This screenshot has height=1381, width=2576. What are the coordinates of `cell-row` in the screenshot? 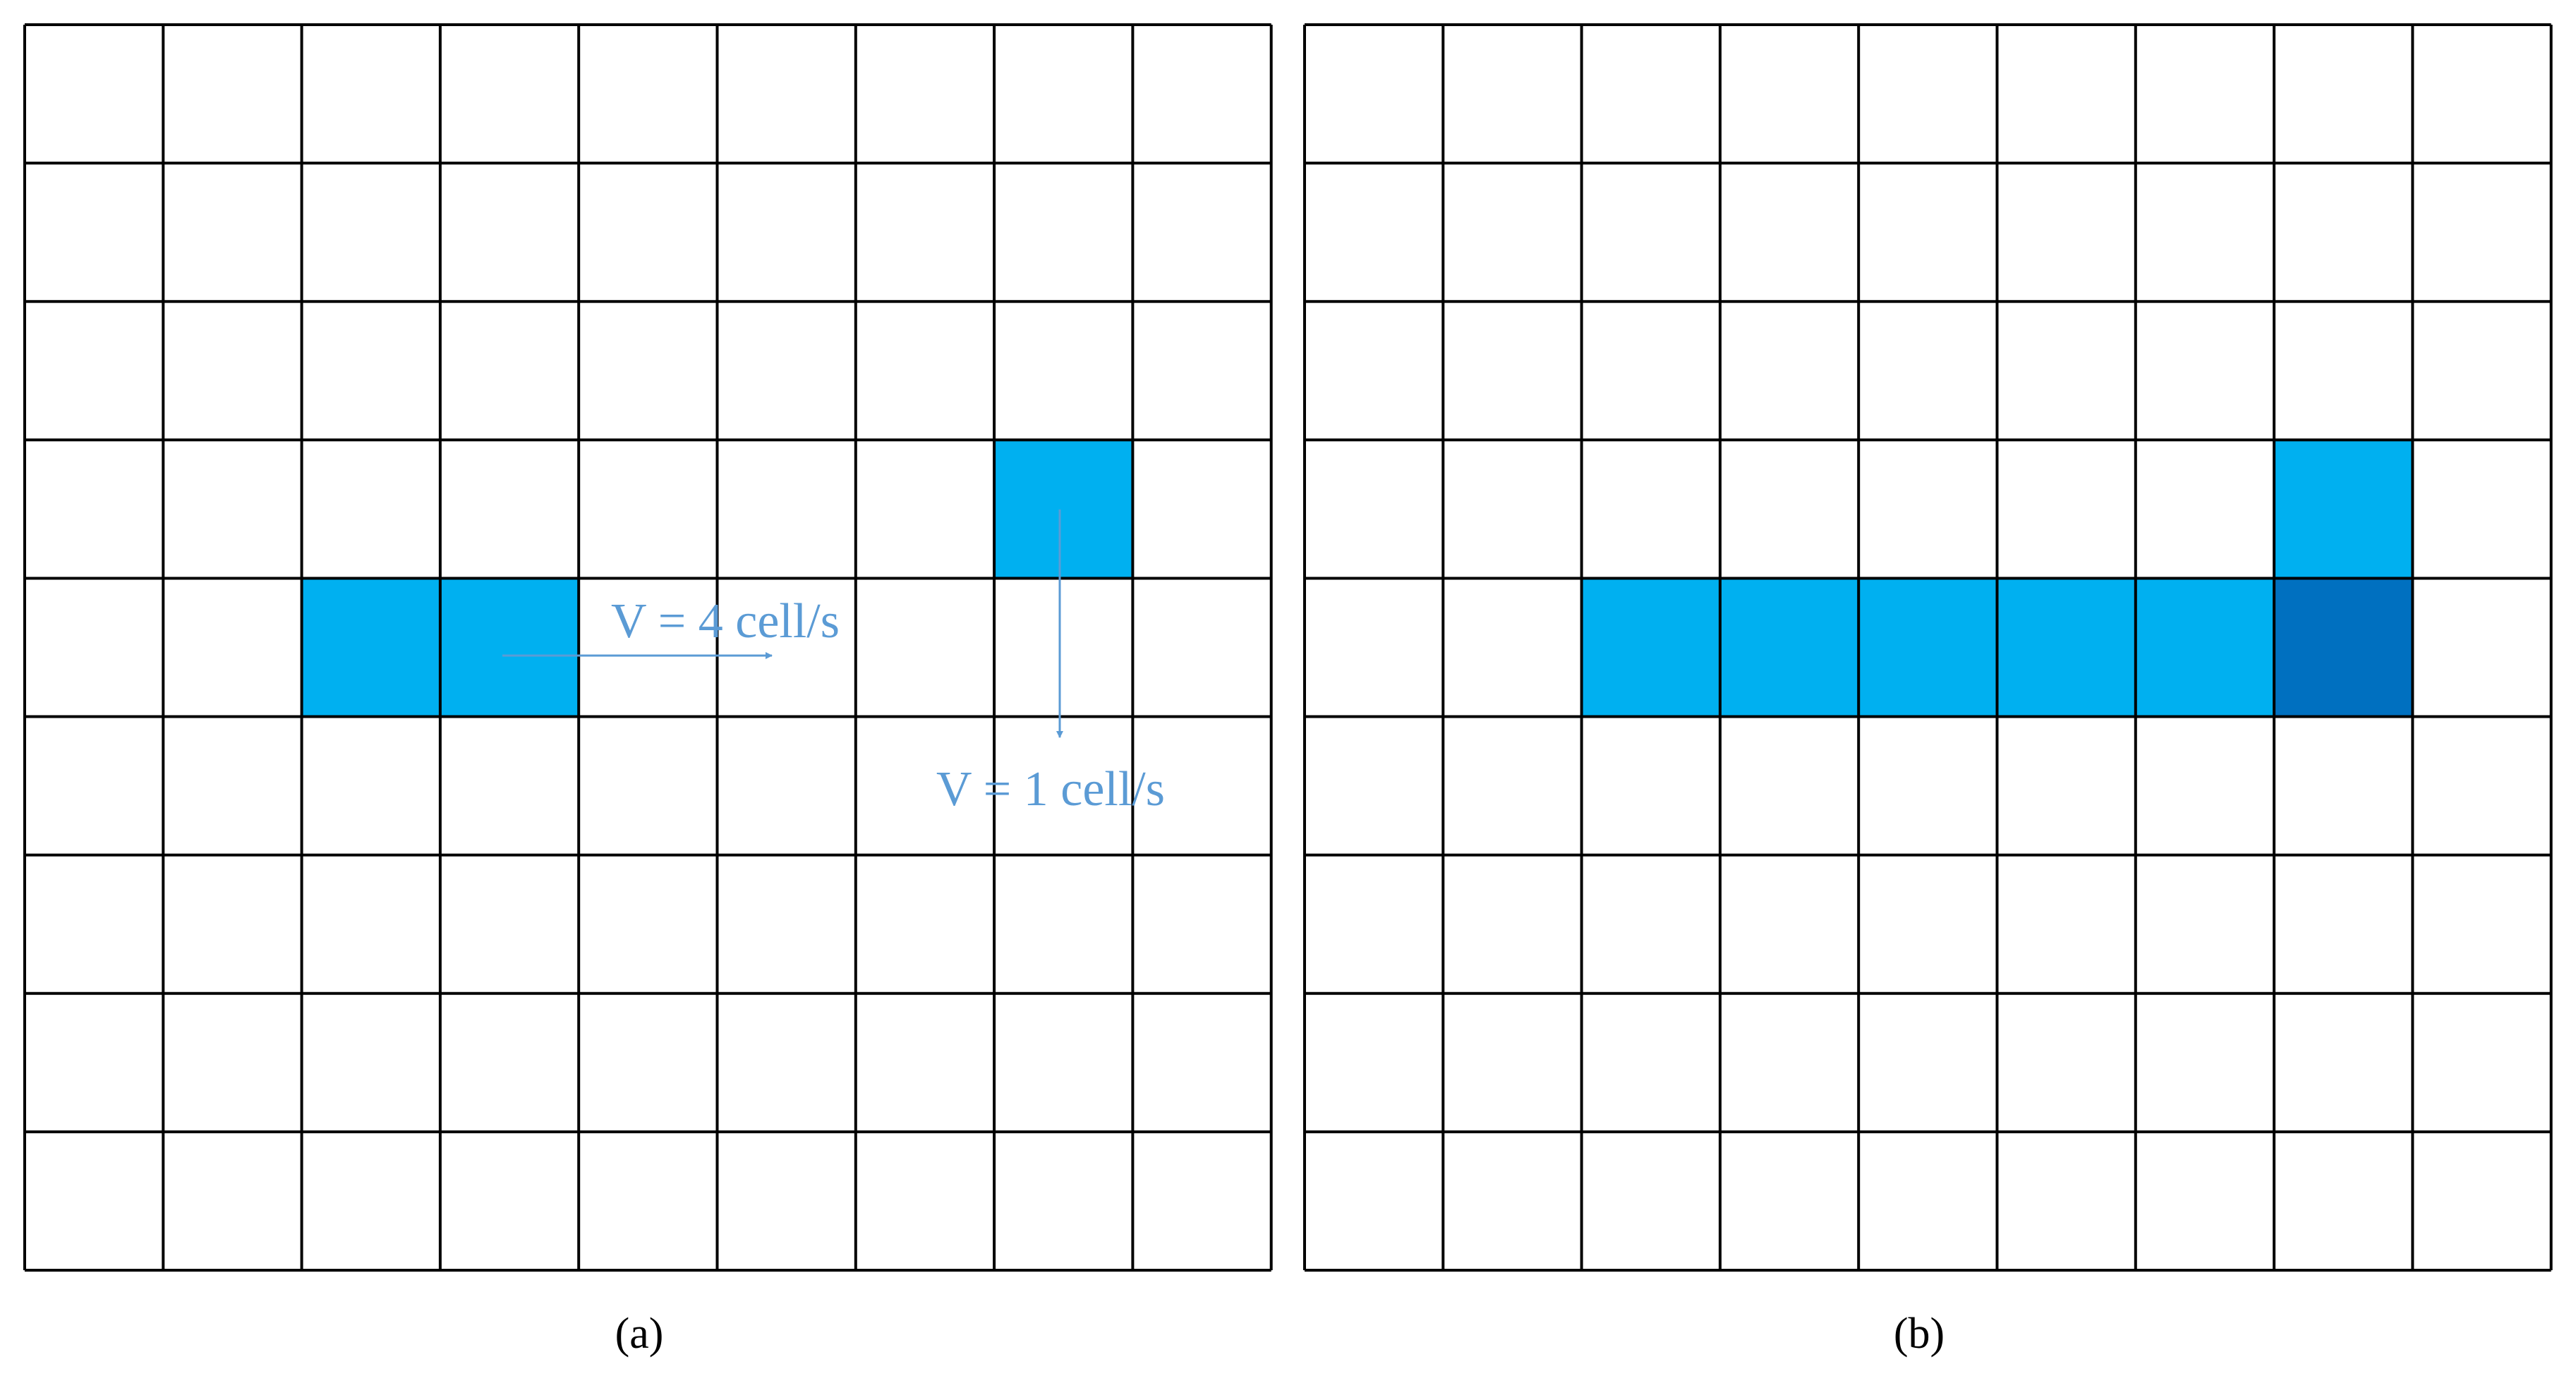 It's located at (1928, 648).